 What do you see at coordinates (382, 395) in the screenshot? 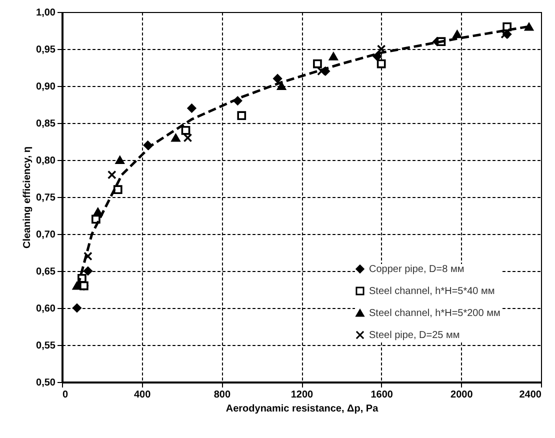
I see `x-tick-label: 1600` at bounding box center [382, 395].